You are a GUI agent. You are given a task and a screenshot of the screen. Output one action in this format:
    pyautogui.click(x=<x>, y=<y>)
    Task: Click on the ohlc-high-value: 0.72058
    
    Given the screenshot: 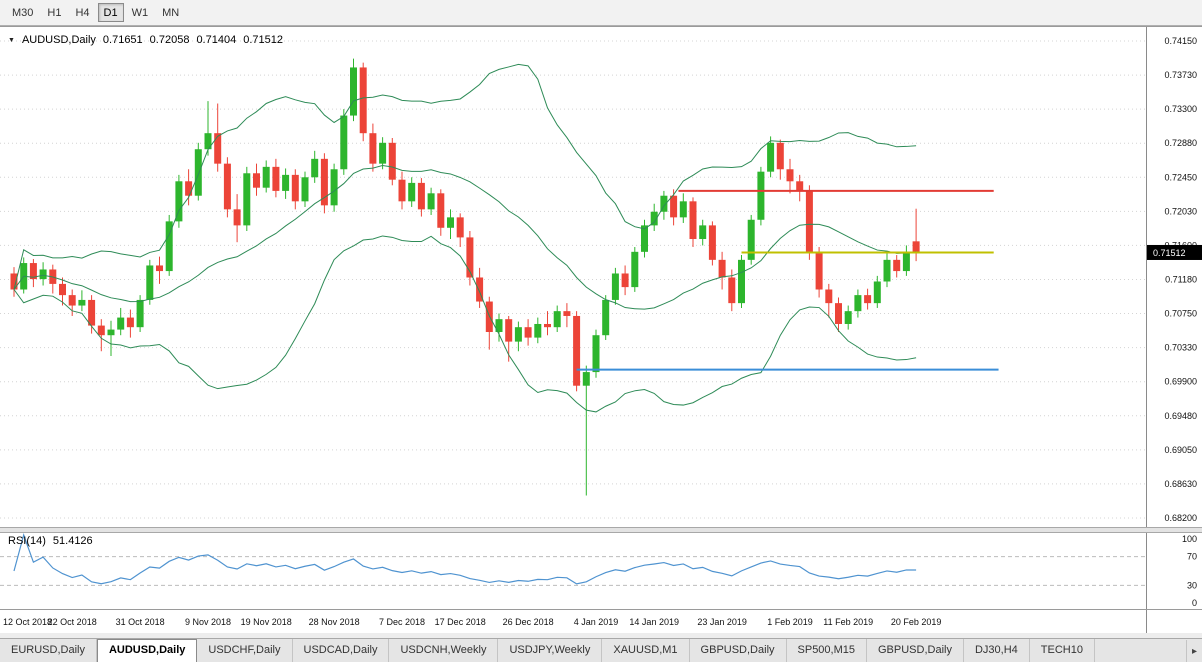 What is the action you would take?
    pyautogui.click(x=169, y=40)
    